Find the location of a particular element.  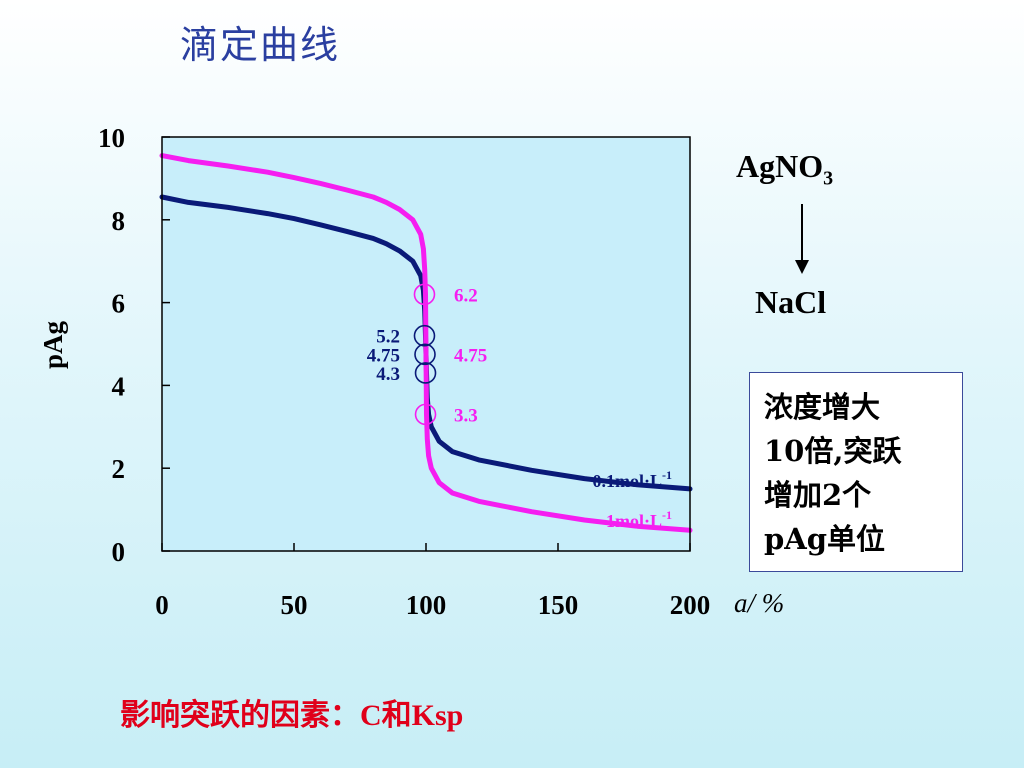

x-tick-label: 50 is located at coordinates (294, 605).